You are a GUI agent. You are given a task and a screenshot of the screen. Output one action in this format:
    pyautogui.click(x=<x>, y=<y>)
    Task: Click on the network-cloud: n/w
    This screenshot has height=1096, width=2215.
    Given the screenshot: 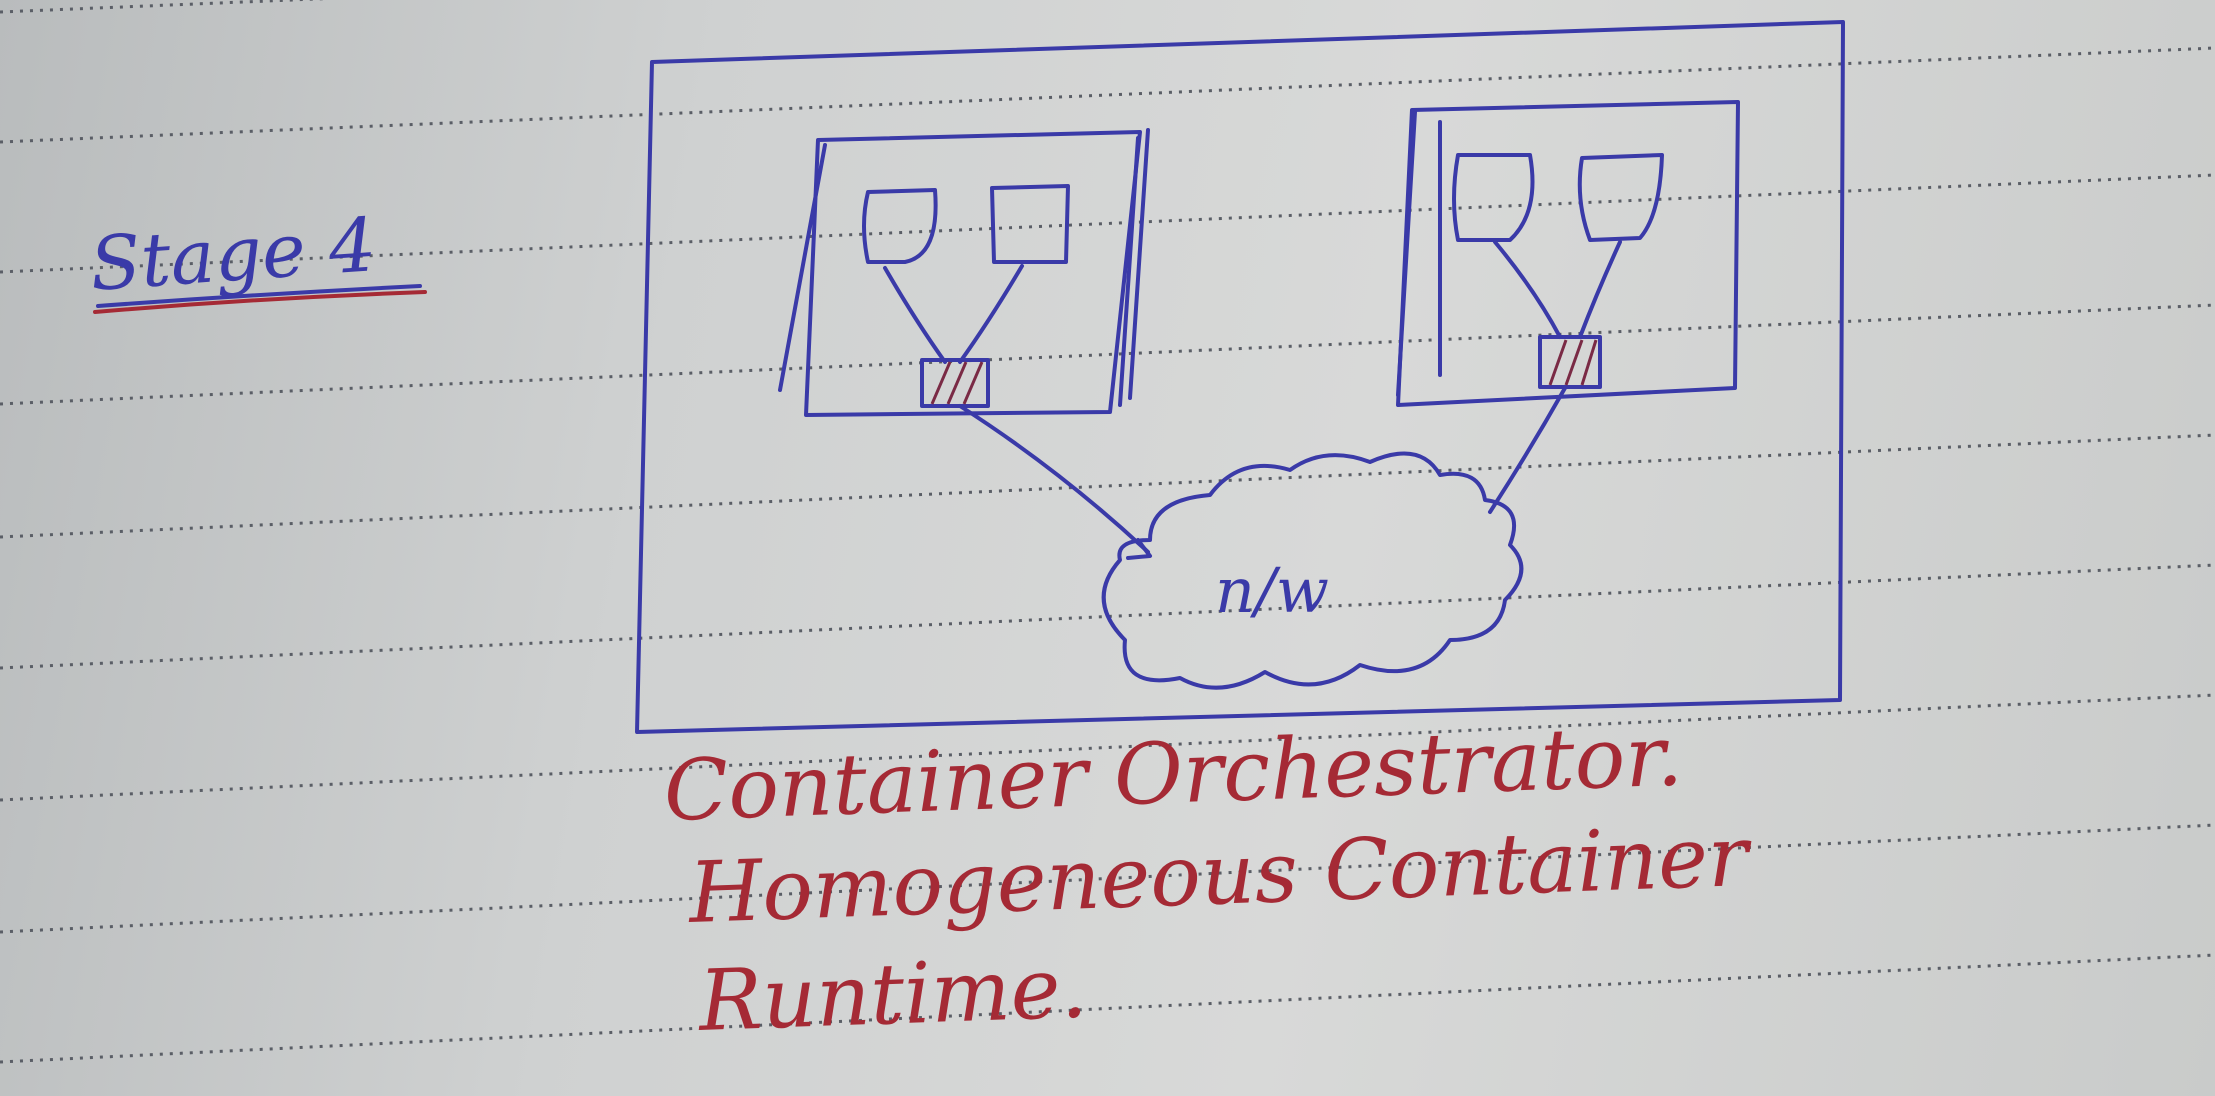 What is the action you would take?
    pyautogui.click(x=1312, y=570)
    